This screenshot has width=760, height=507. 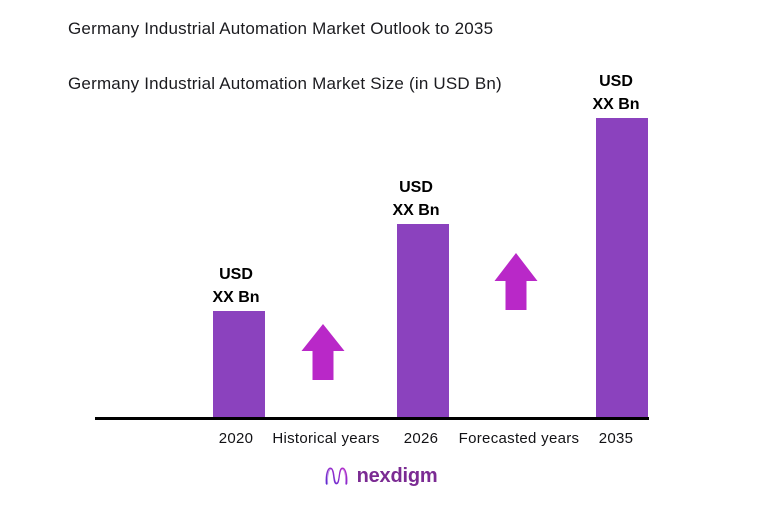 I want to click on bar-2020, so click(x=239, y=365).